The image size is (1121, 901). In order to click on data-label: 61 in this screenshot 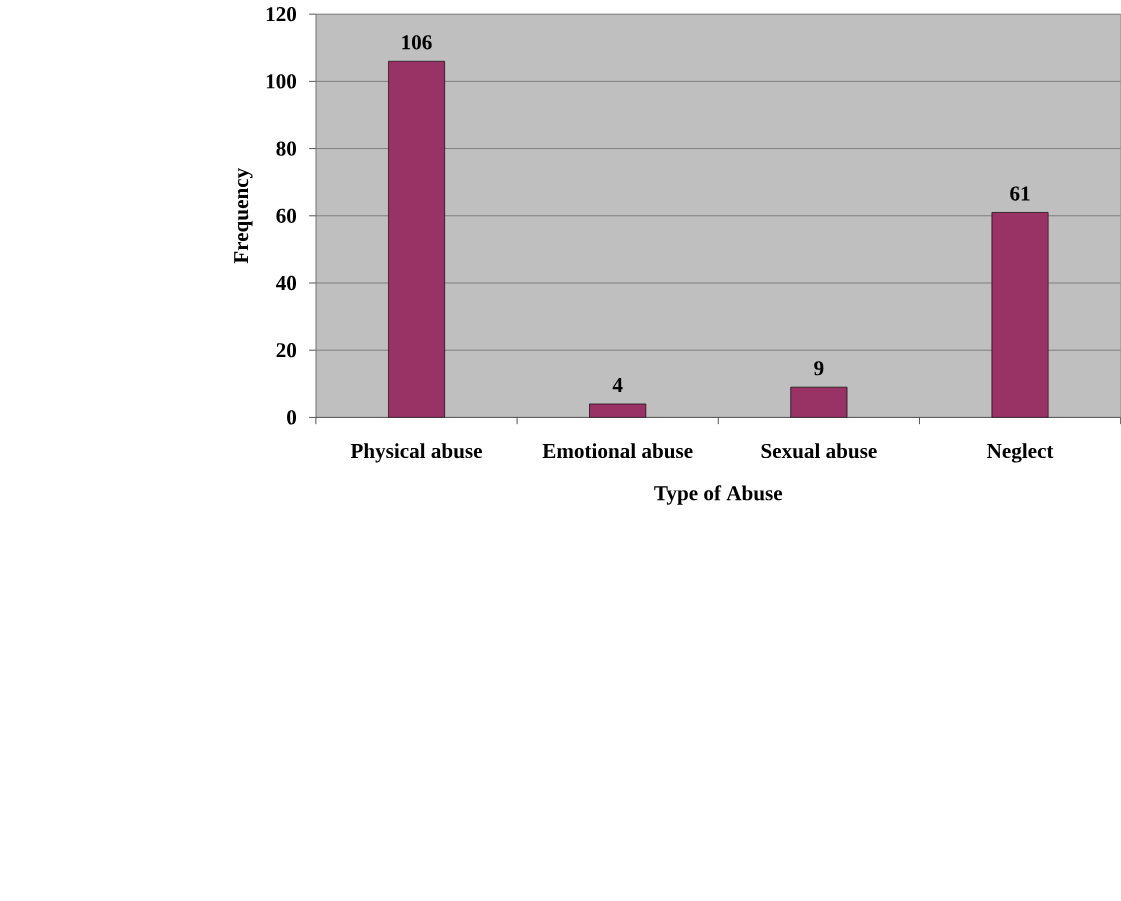, I will do `click(1020, 193)`.